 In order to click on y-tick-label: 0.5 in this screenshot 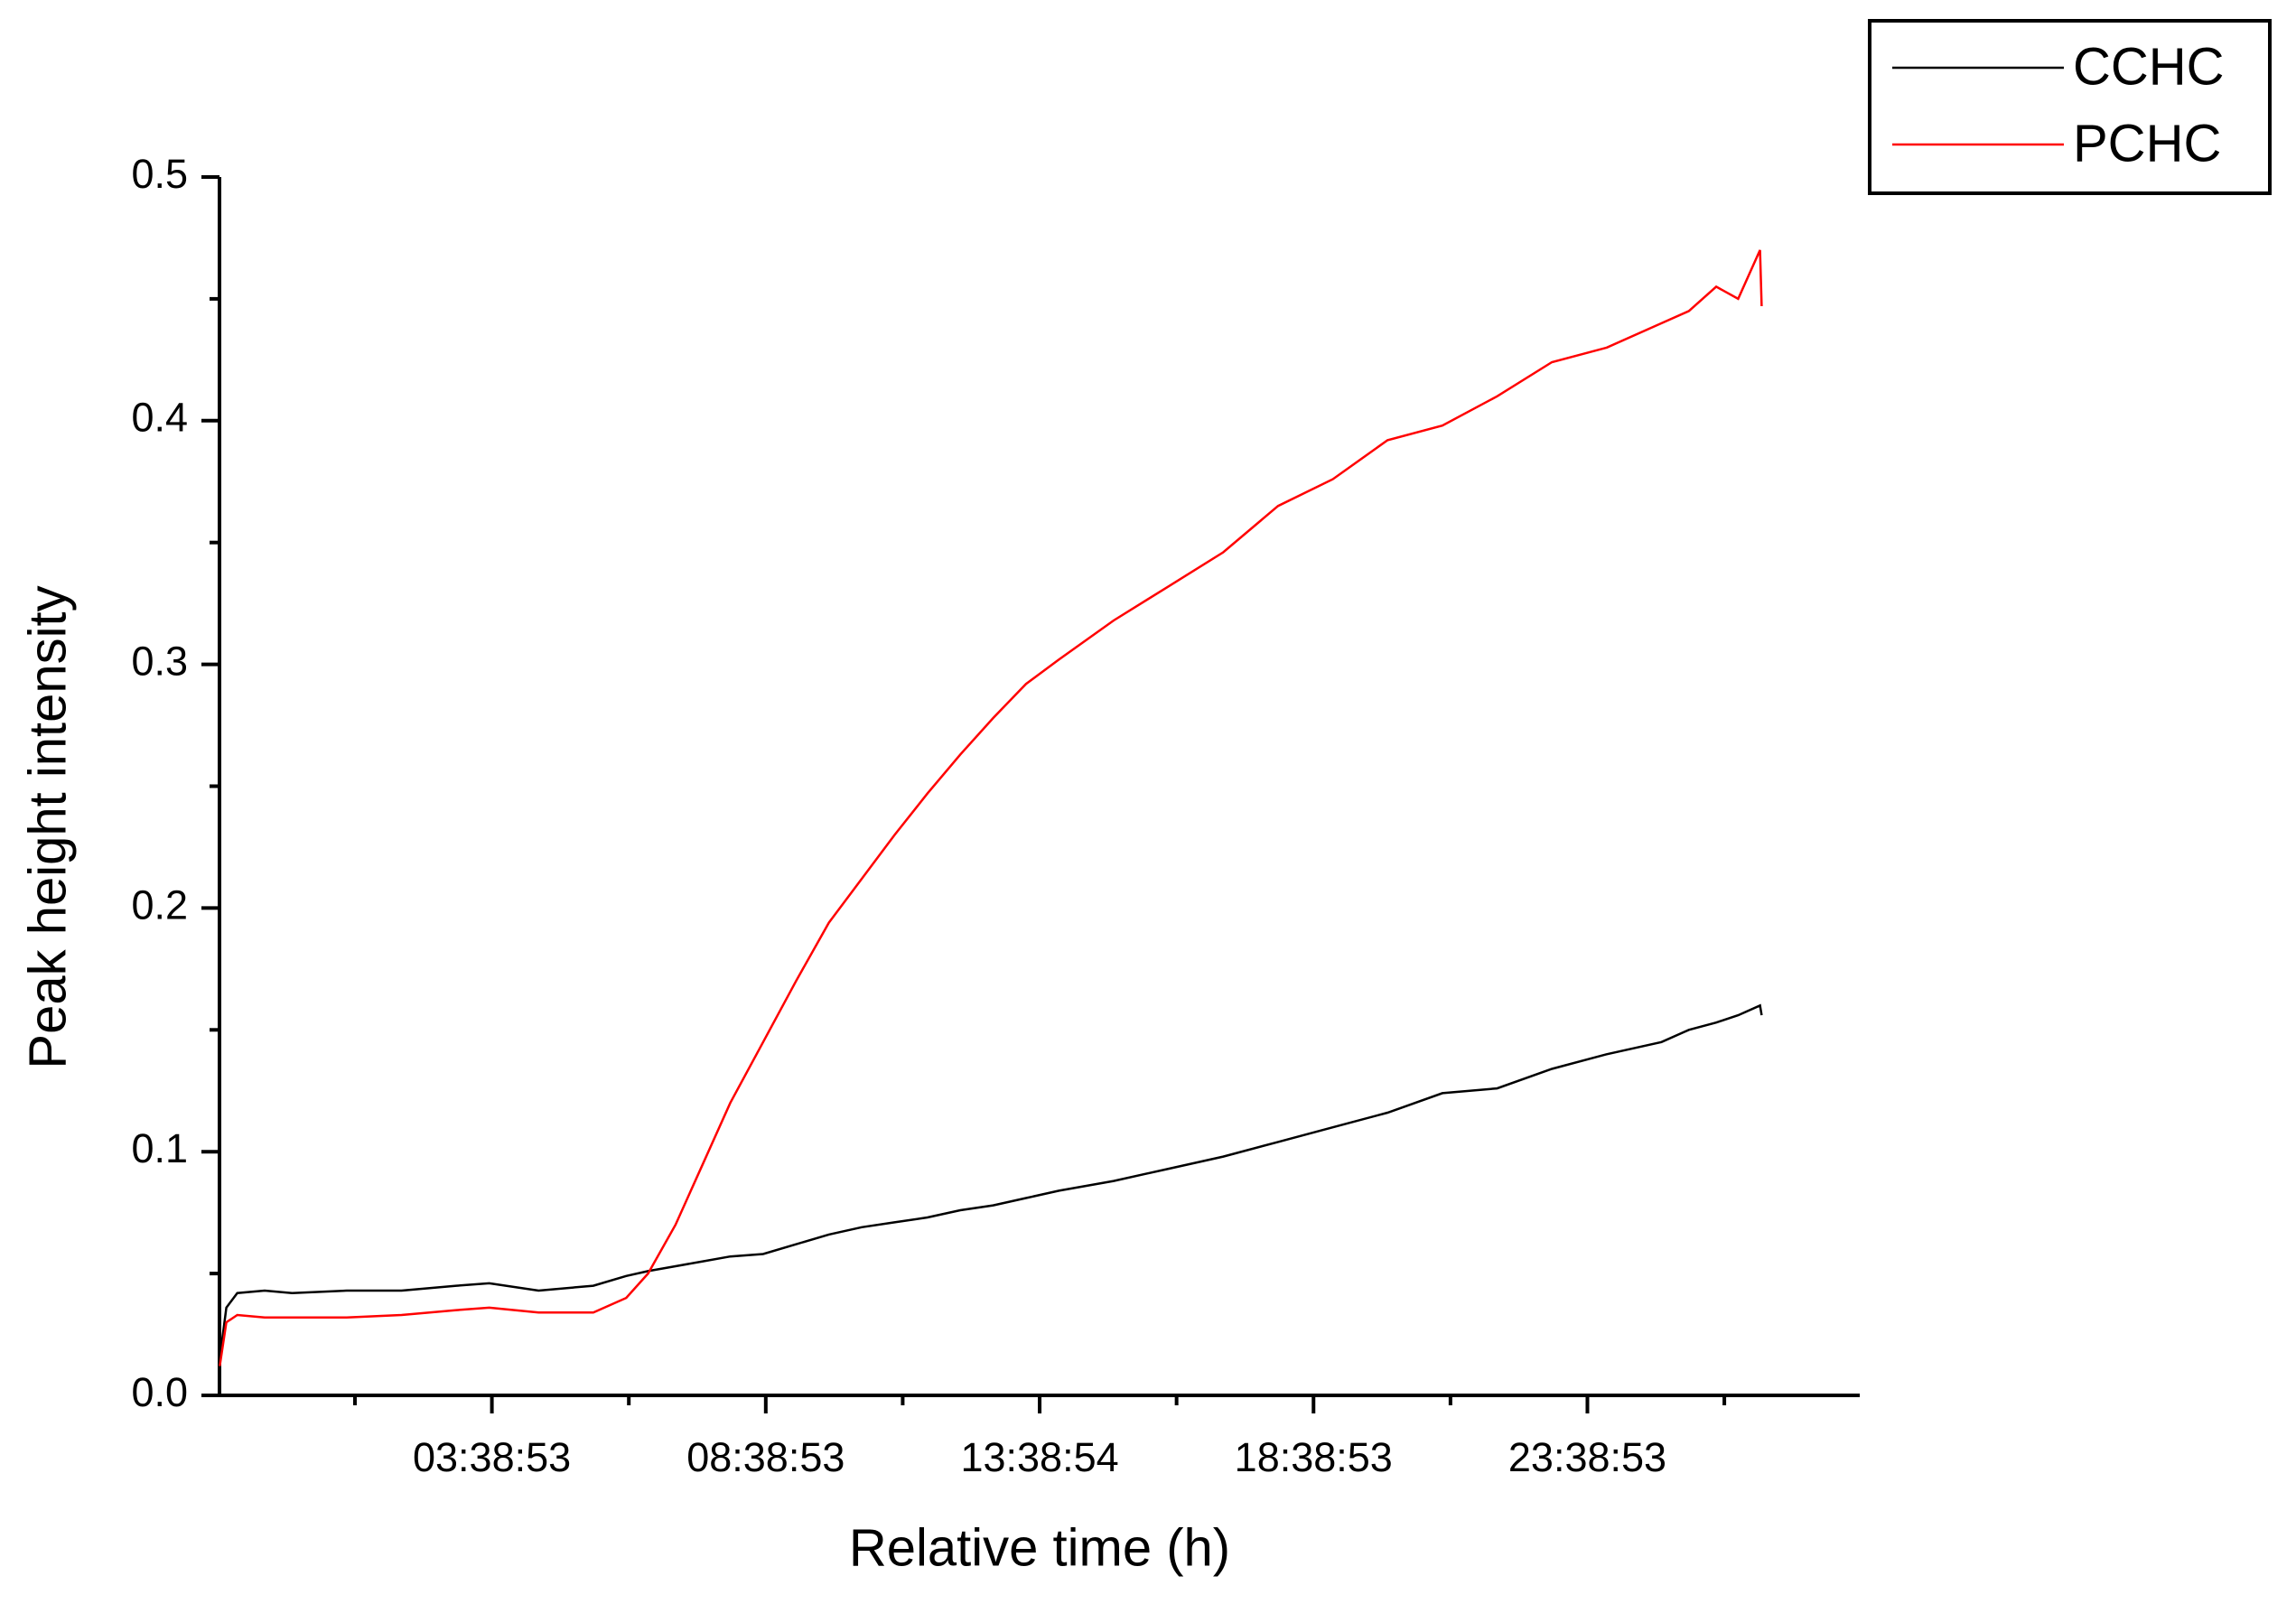, I will do `click(159, 174)`.